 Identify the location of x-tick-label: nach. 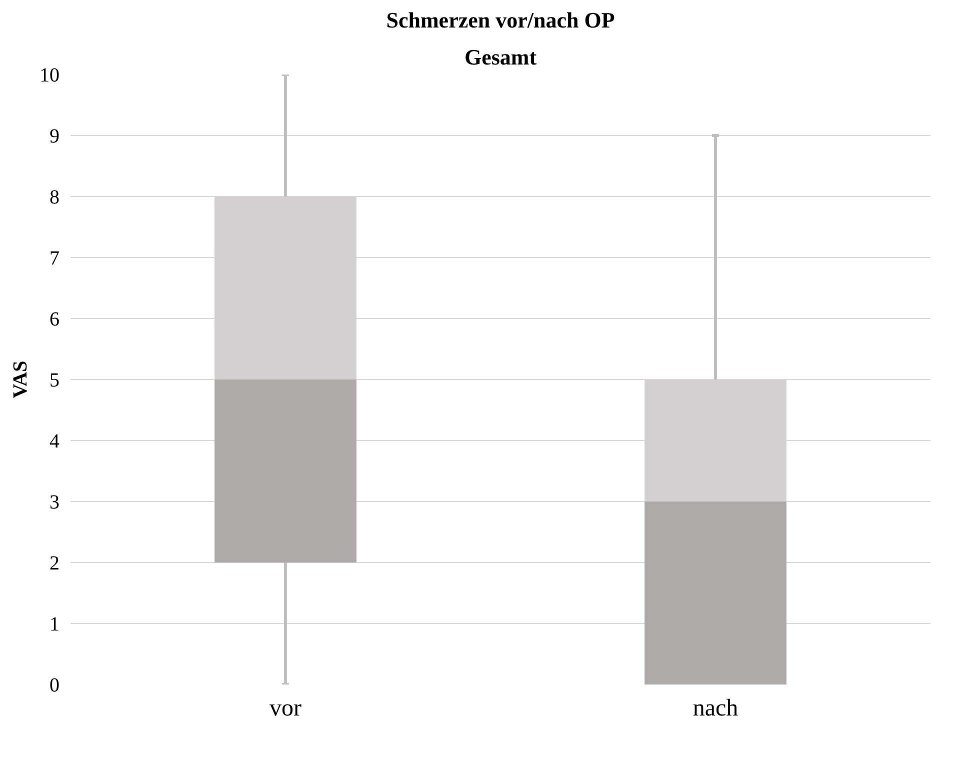
(715, 709).